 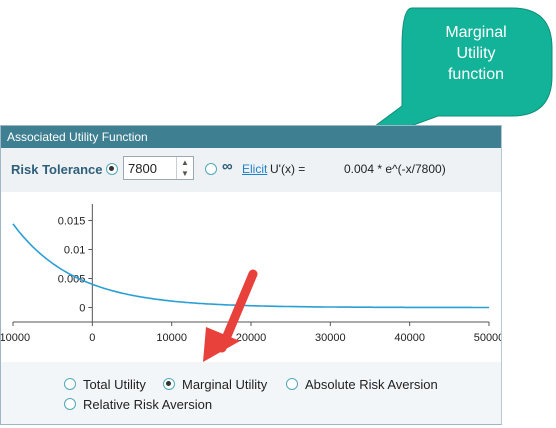 I want to click on relative-risk-aversion-radio, so click(x=70, y=404).